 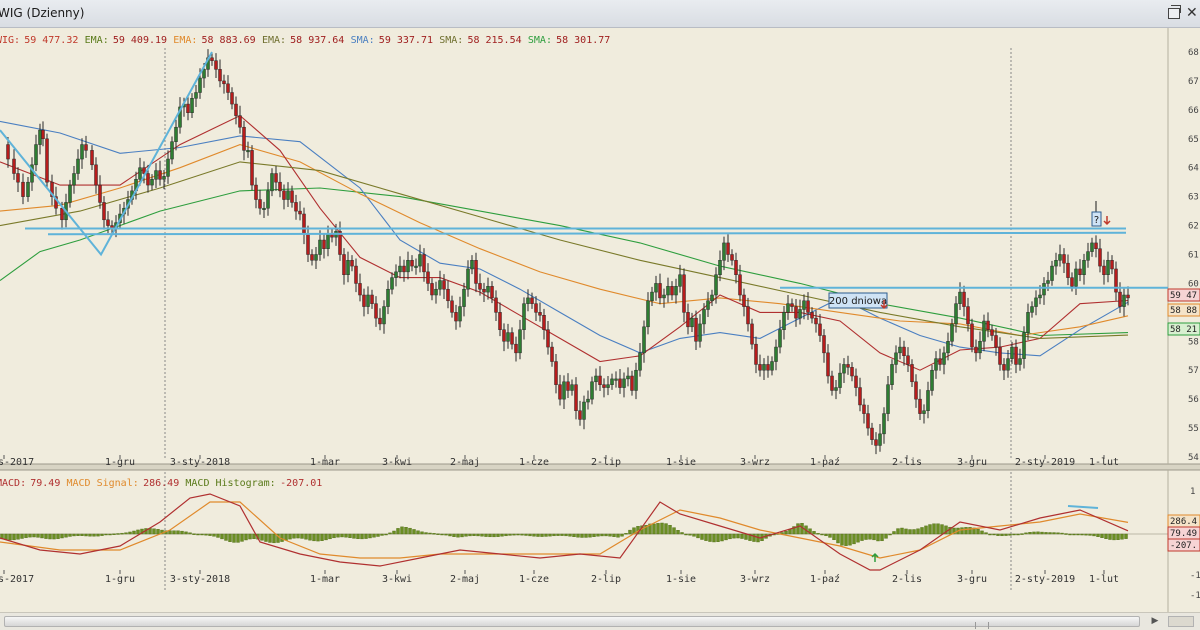 I want to click on divergence-line, so click(x=1083, y=507).